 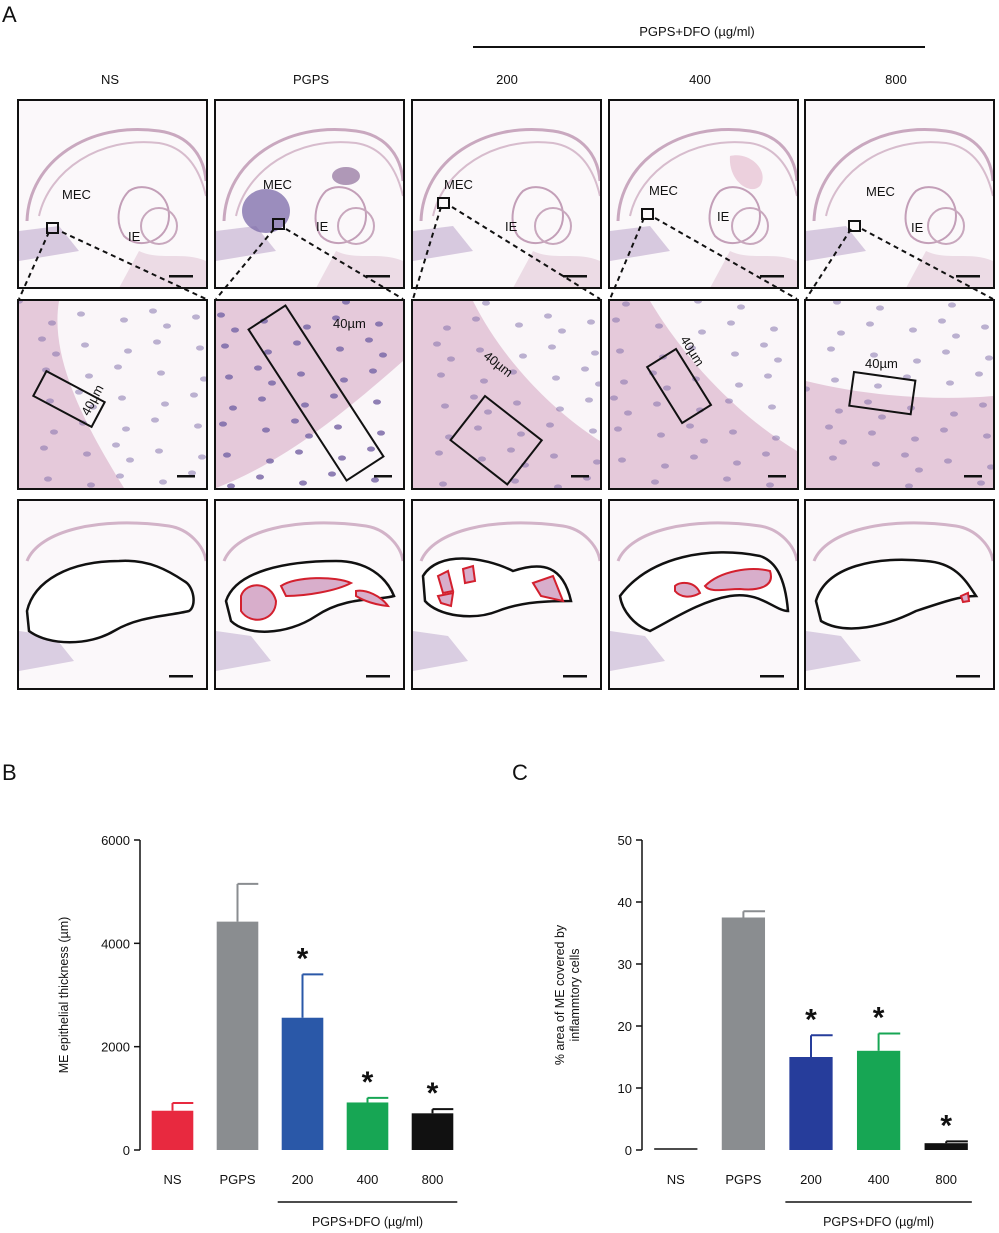 I want to click on panel-label-c: C, so click(x=520, y=772).